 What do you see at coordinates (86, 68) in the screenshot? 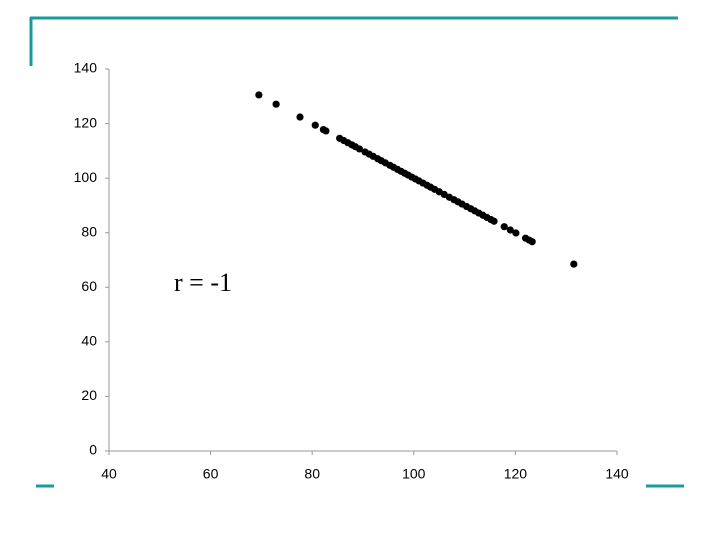
I see `y-tick-label: 140` at bounding box center [86, 68].